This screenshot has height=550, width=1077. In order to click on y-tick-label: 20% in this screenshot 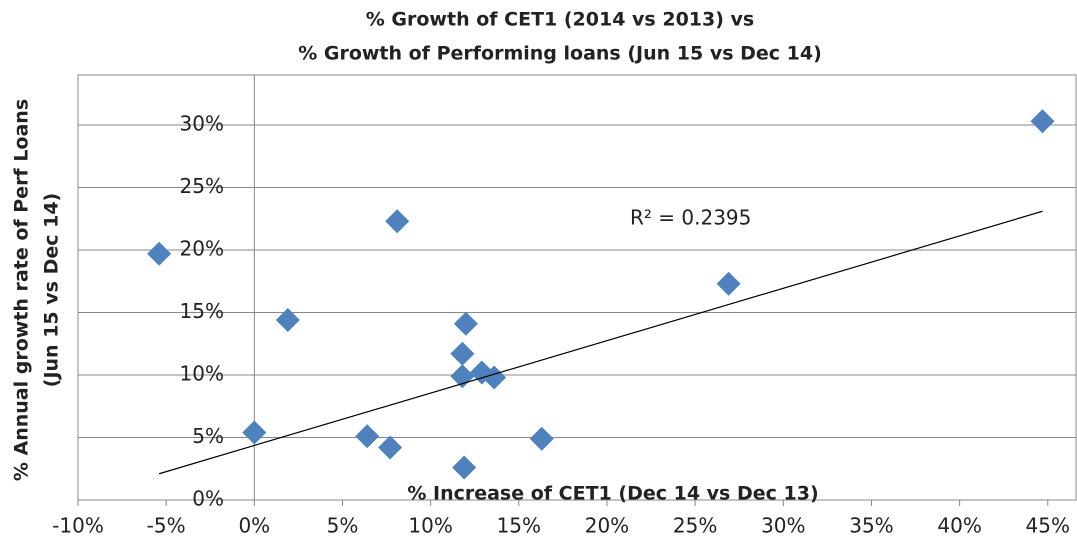, I will do `click(202, 249)`.